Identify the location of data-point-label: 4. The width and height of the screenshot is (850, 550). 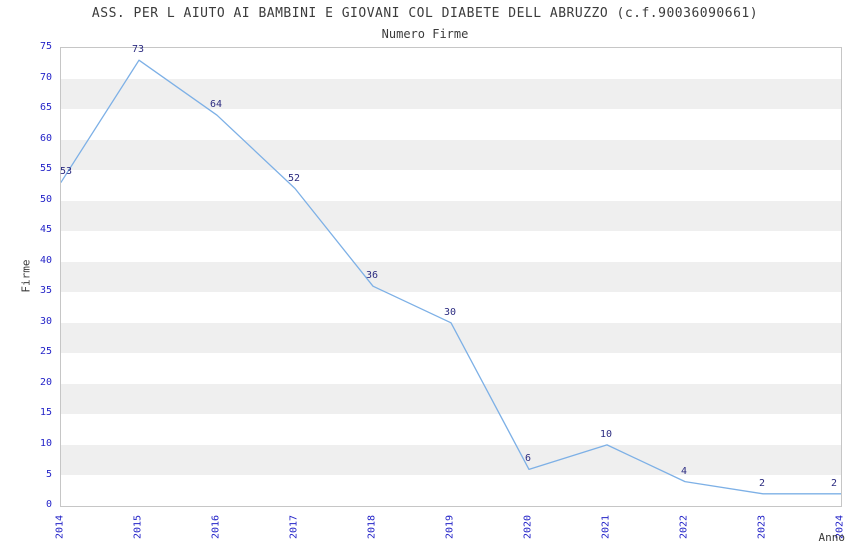
(684, 471).